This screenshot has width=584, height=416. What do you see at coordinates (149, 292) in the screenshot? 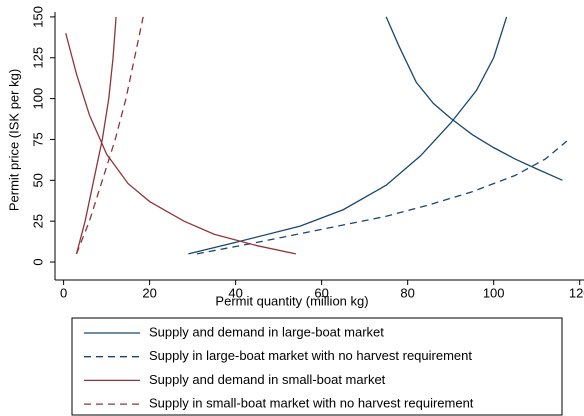
I see `x-tick-label: 20` at bounding box center [149, 292].